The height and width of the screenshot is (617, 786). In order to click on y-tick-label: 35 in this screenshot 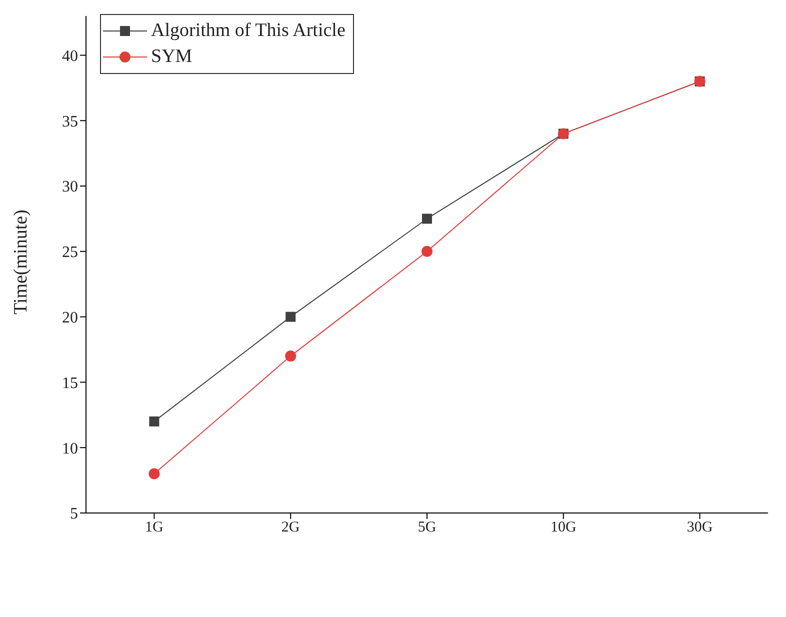, I will do `click(70, 121)`.